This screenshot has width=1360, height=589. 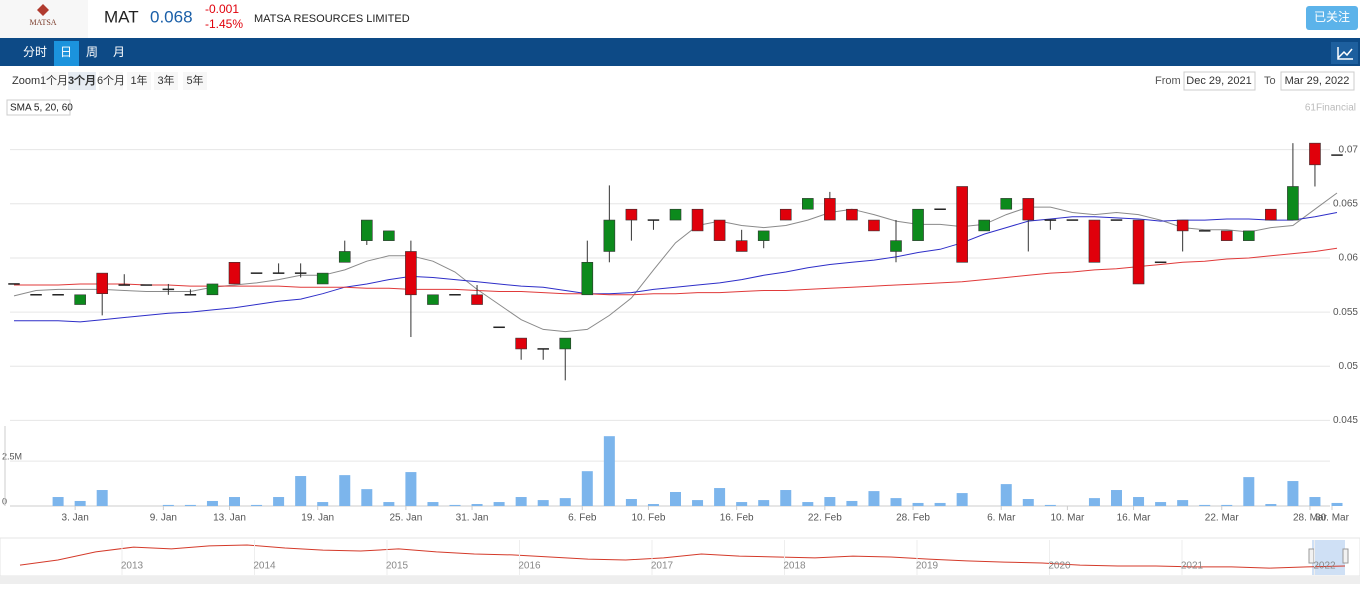 I want to click on navigator-year: 2022, so click(x=1324, y=566).